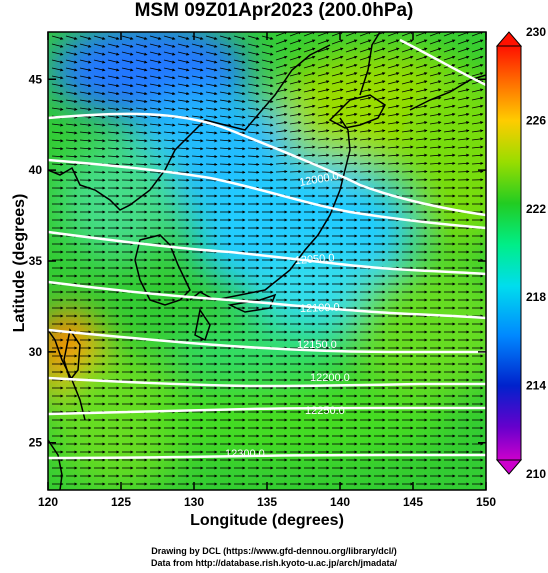 The height and width of the screenshot is (573, 548). I want to click on contour-label: 12050.0, so click(314, 259).